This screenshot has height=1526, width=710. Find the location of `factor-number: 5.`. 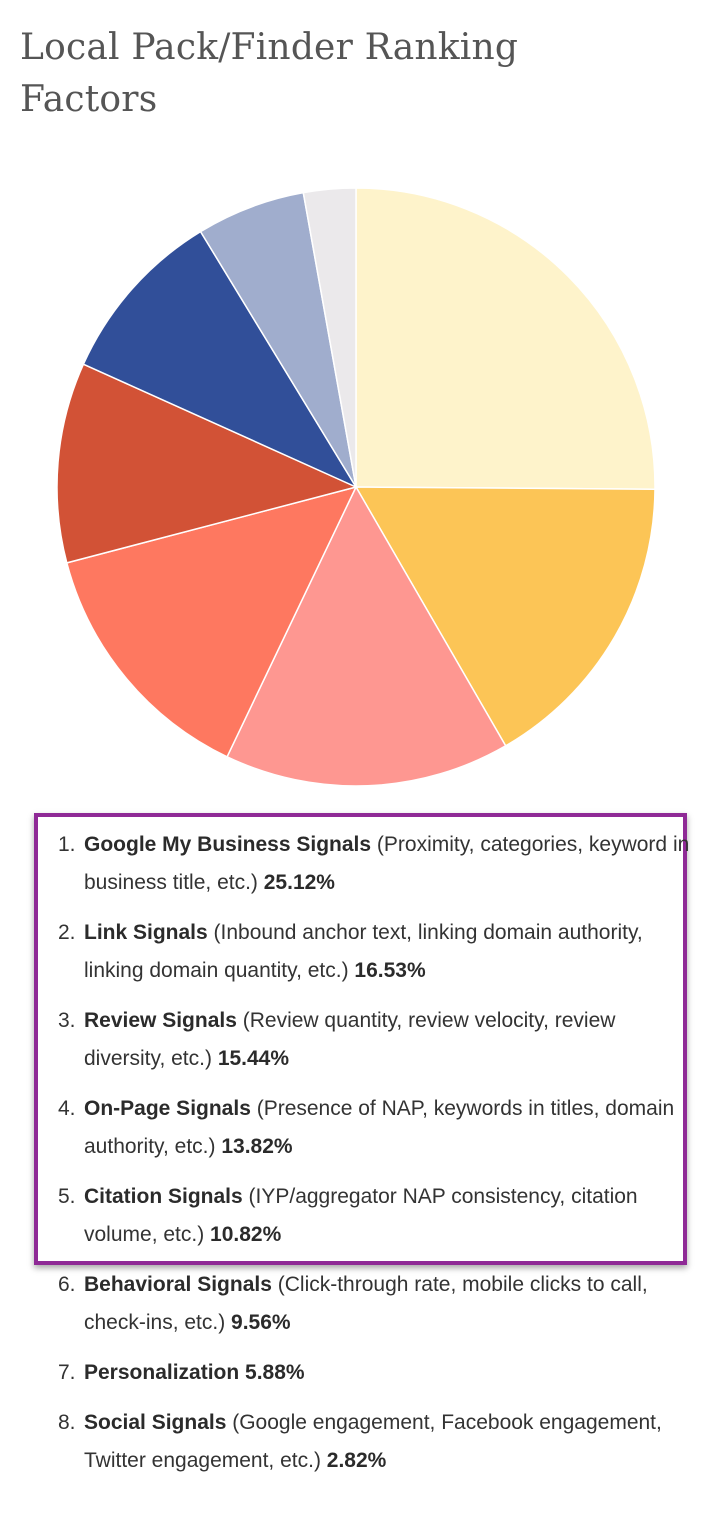

factor-number: 5. is located at coordinates (67, 1196).